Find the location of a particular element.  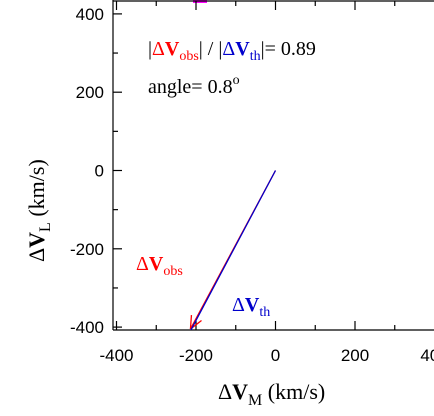

x-axis-tick-labels: -400 -200 0 200 400 is located at coordinates (266, 355).